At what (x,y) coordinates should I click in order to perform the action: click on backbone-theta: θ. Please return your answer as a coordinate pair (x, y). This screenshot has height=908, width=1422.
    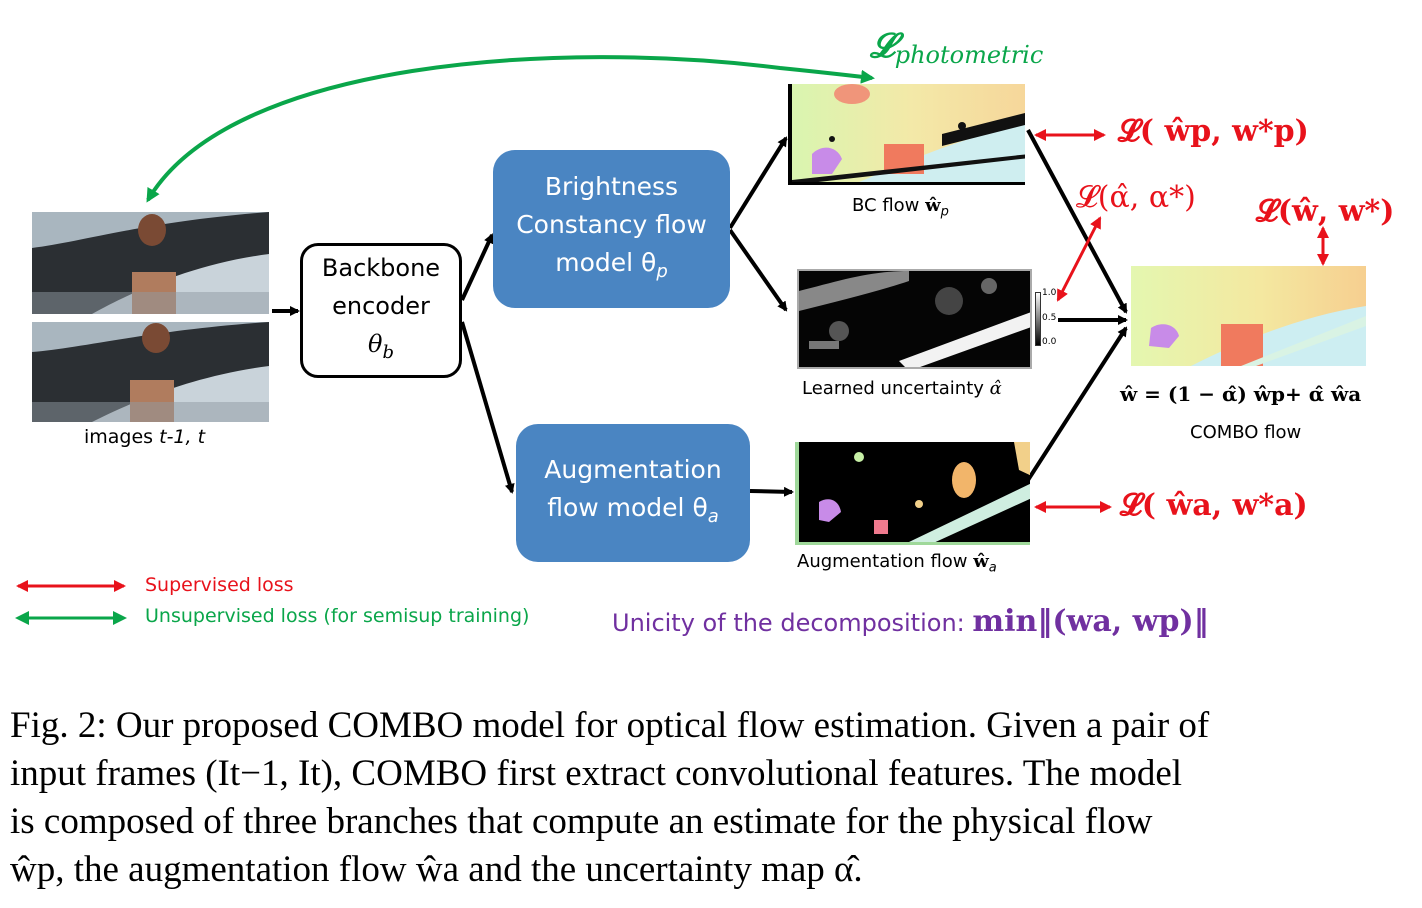
    Looking at the image, I should click on (375, 344).